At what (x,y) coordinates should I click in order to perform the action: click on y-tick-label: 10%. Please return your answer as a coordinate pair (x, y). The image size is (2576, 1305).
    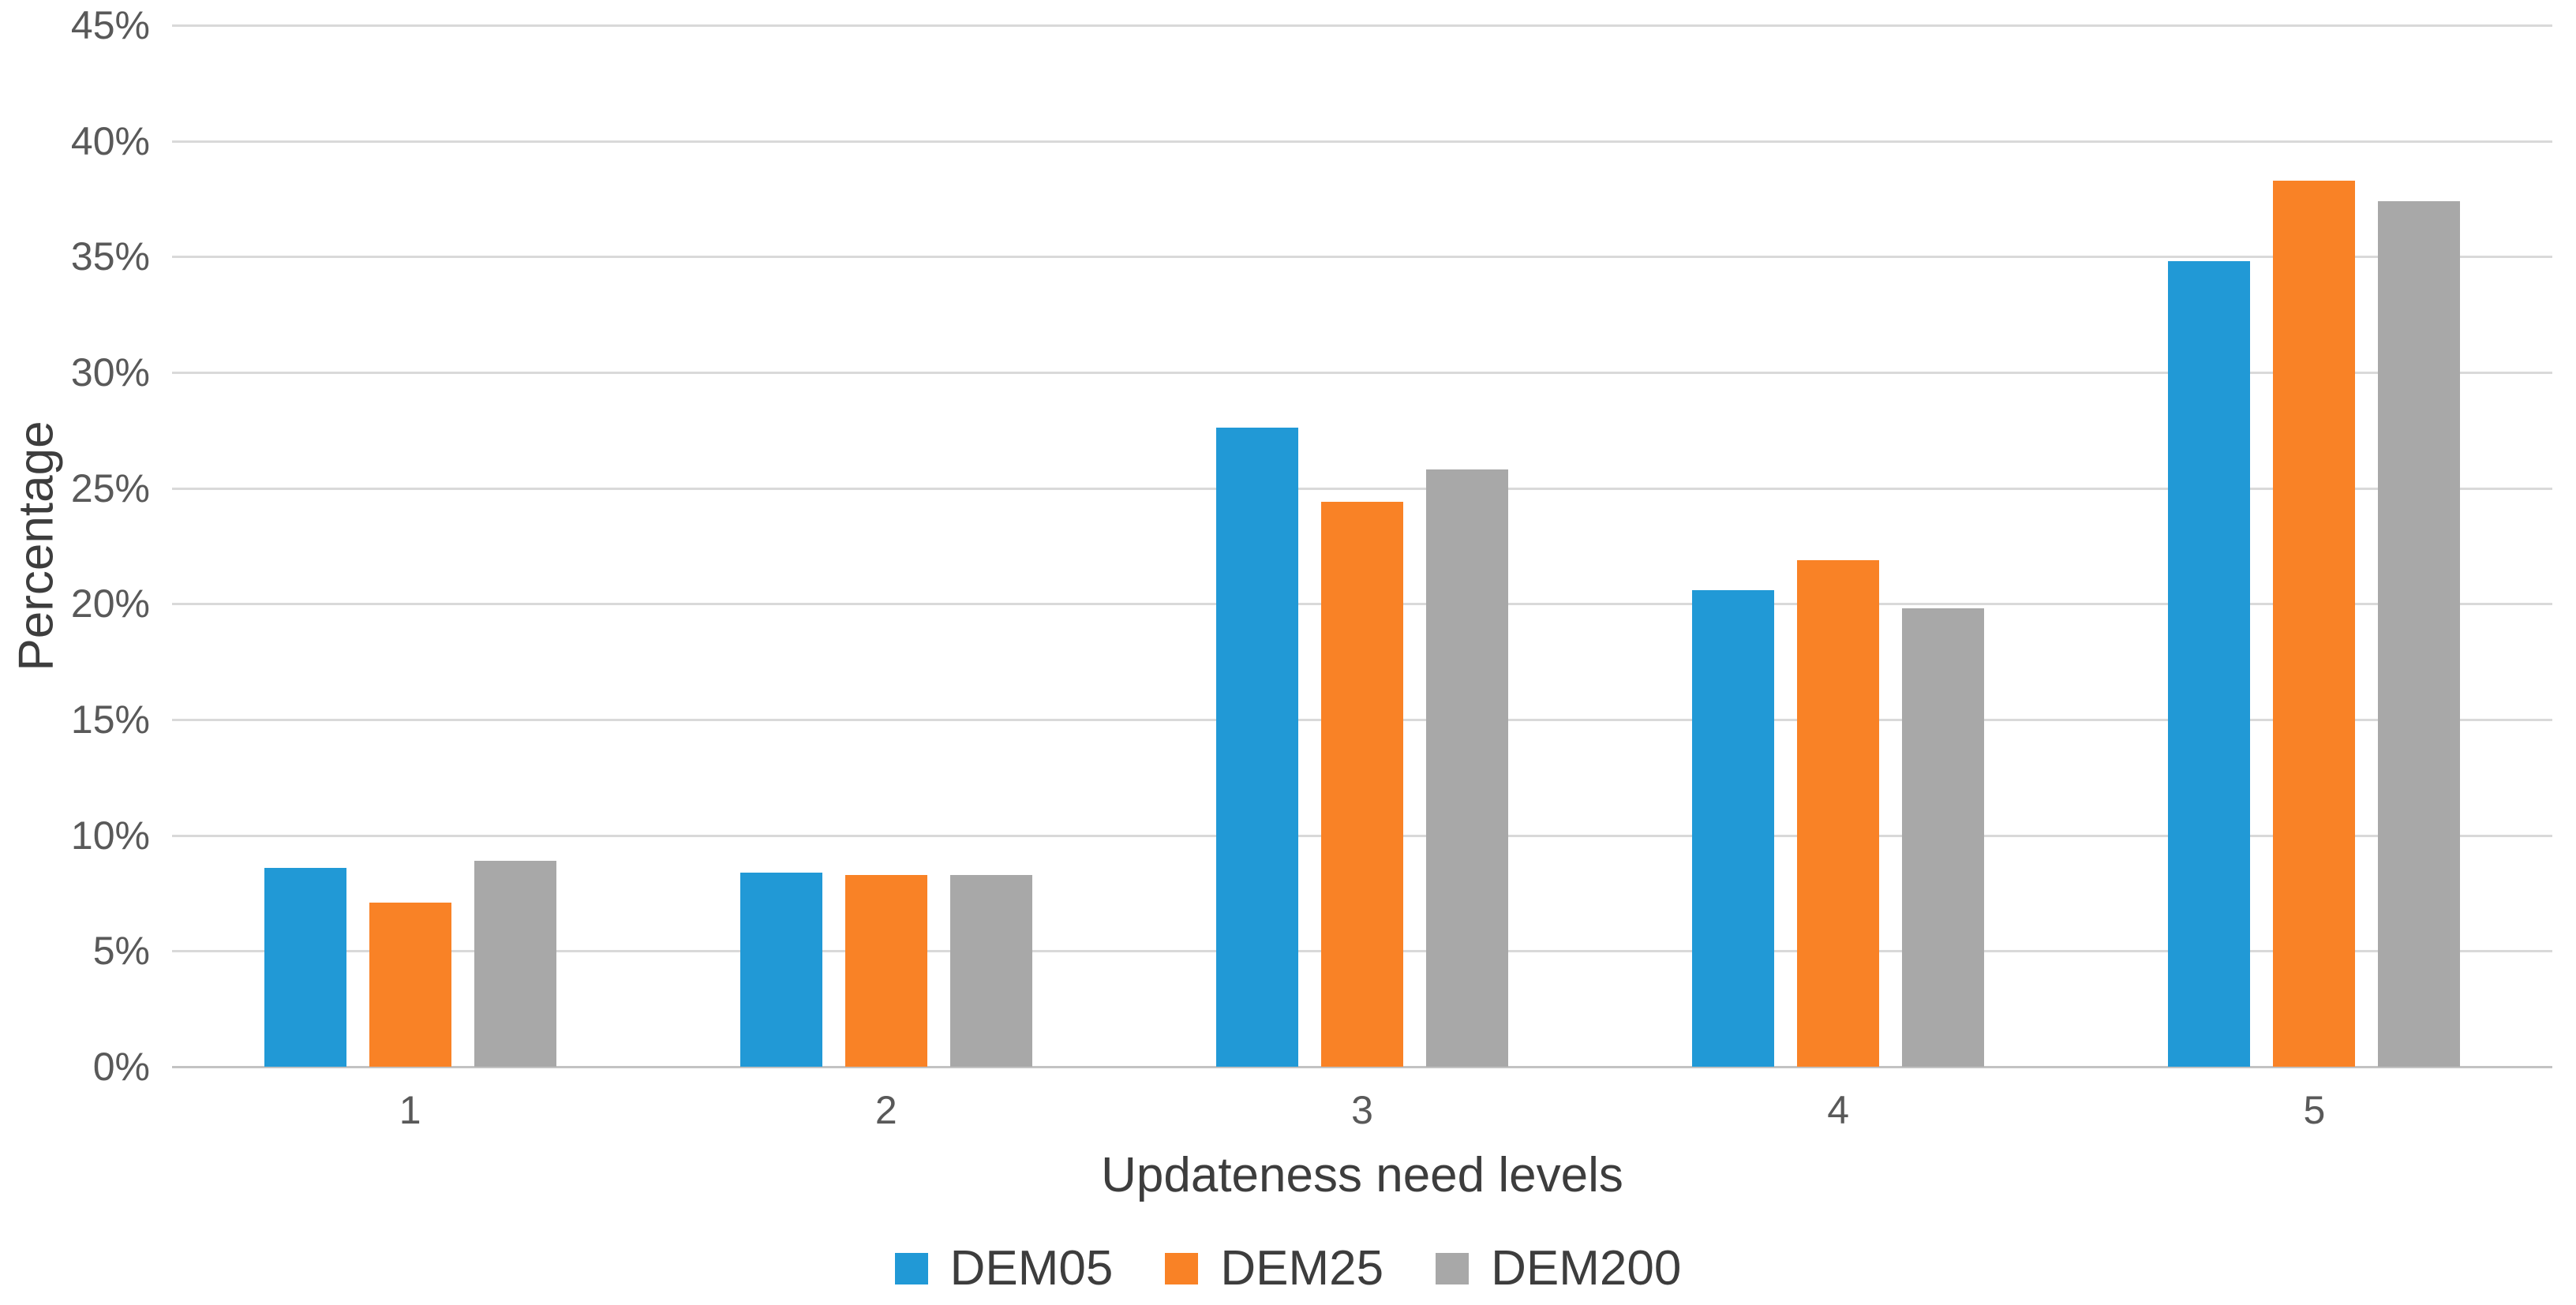
    Looking at the image, I should click on (110, 836).